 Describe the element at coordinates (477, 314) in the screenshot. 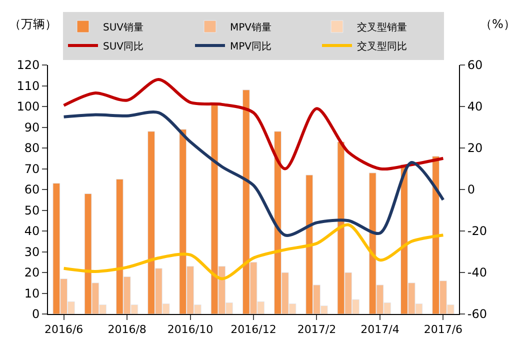

I see `y2-tick-label: -60` at that location.